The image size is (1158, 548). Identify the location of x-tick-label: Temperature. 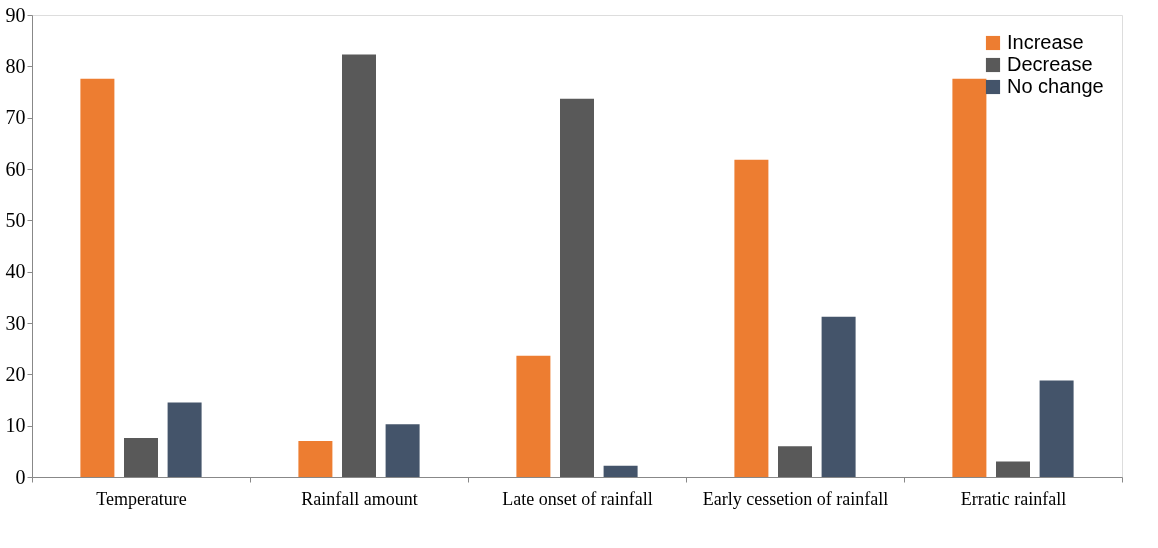
(141, 498).